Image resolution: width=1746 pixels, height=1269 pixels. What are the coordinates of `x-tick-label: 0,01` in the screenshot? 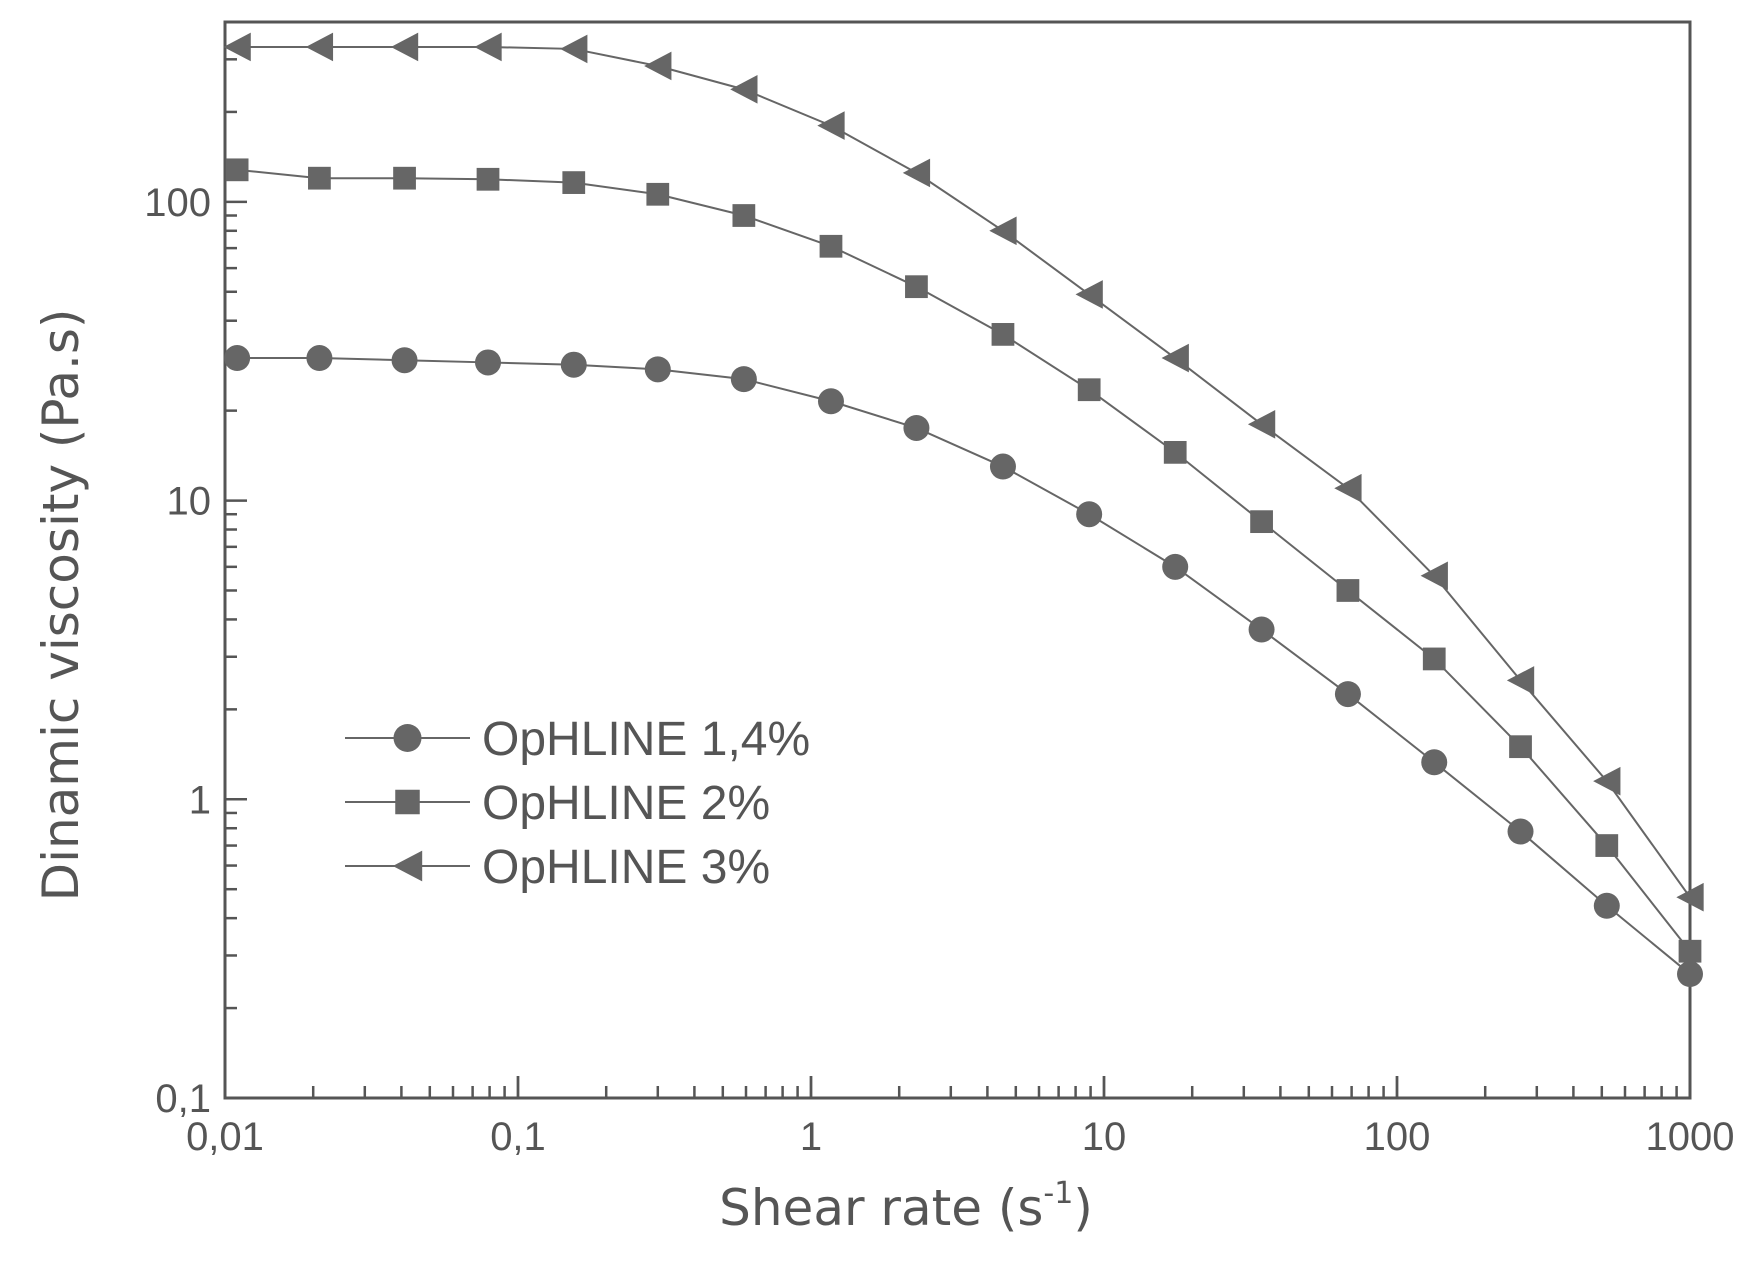 It's located at (225, 1137).